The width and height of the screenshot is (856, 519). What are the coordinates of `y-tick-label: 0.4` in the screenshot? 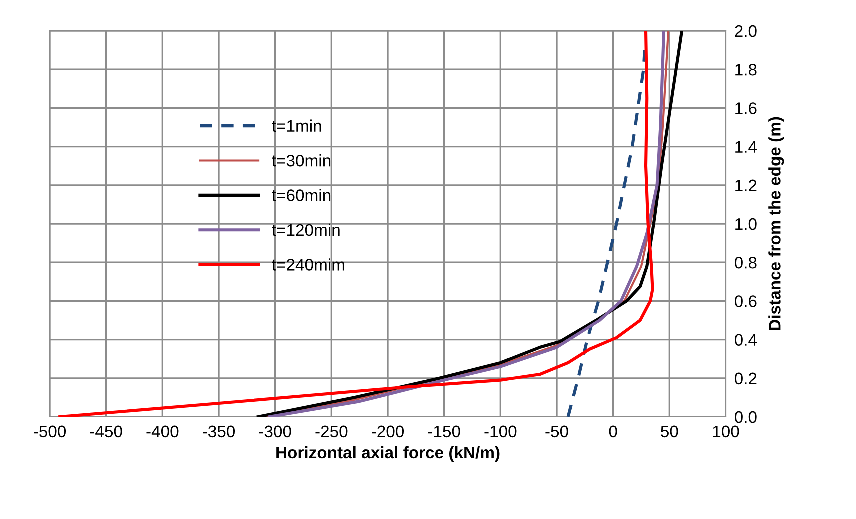 It's located at (746, 340).